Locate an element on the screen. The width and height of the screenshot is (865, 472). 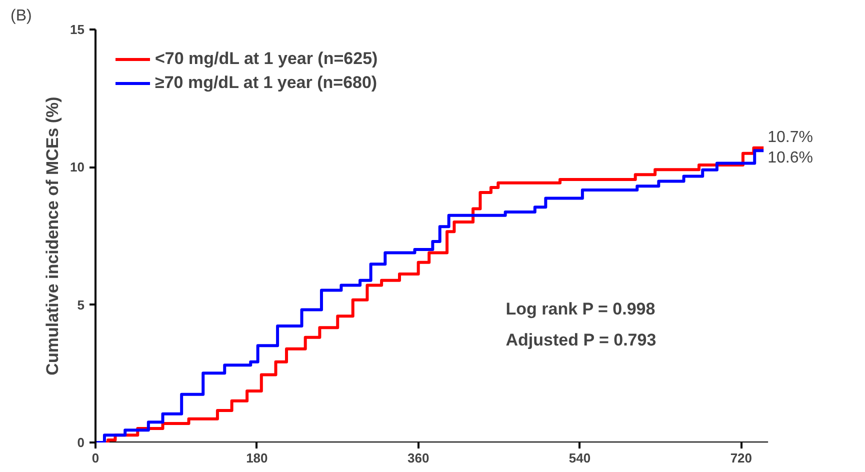
y-tick-label: 15 is located at coordinates (77, 29).